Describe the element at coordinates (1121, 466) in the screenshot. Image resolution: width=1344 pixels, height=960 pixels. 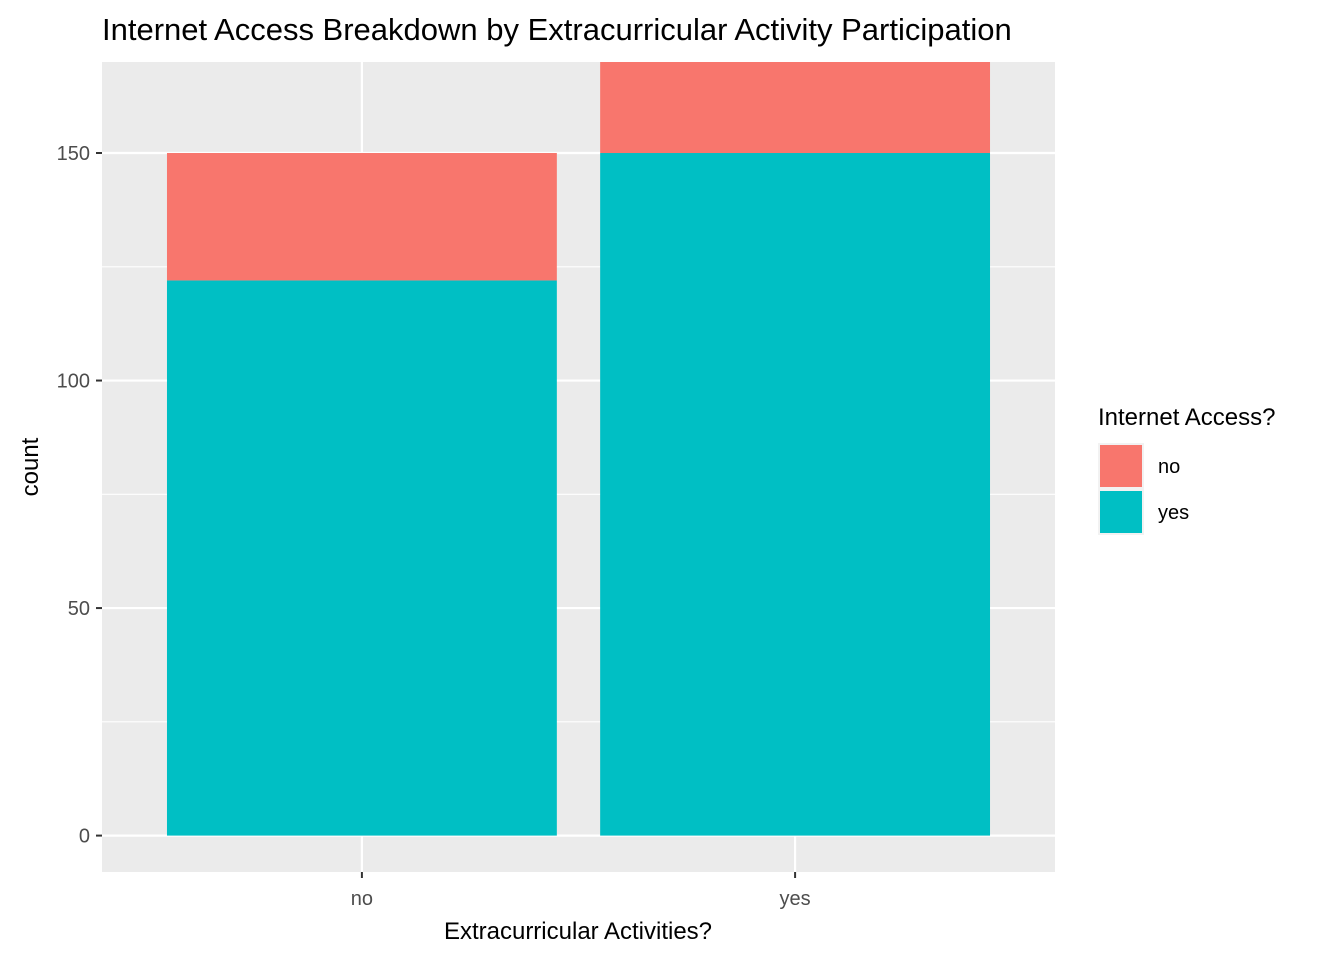
I see `legend-key-no` at that location.